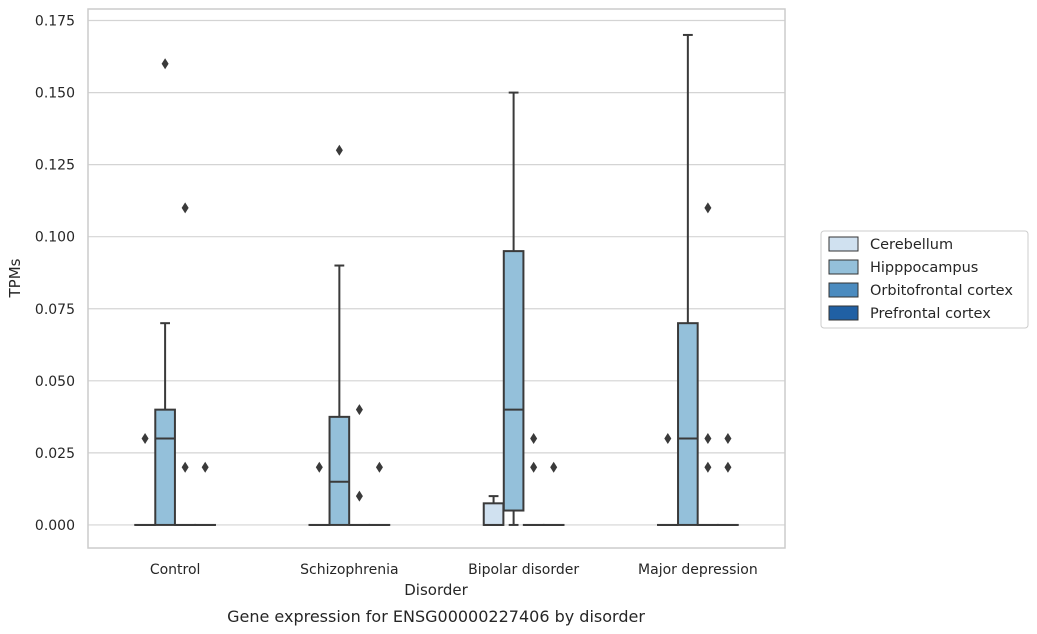  What do you see at coordinates (911, 245) in the screenshot?
I see `legend-label: Cerebellum` at bounding box center [911, 245].